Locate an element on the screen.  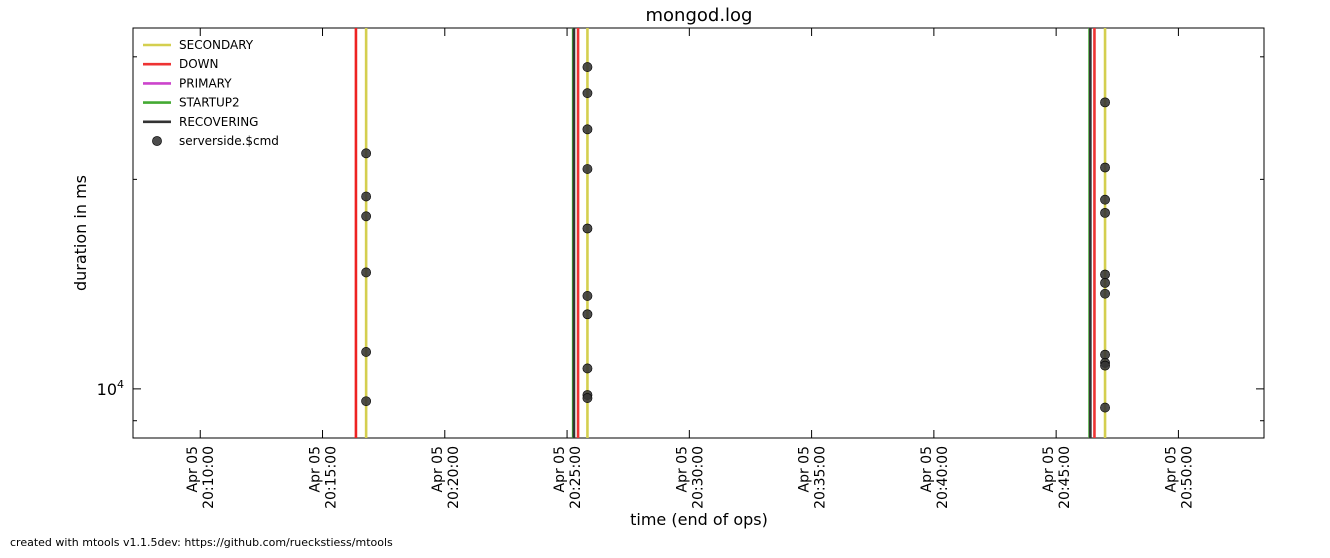
legend-marker is located at coordinates (157, 141).